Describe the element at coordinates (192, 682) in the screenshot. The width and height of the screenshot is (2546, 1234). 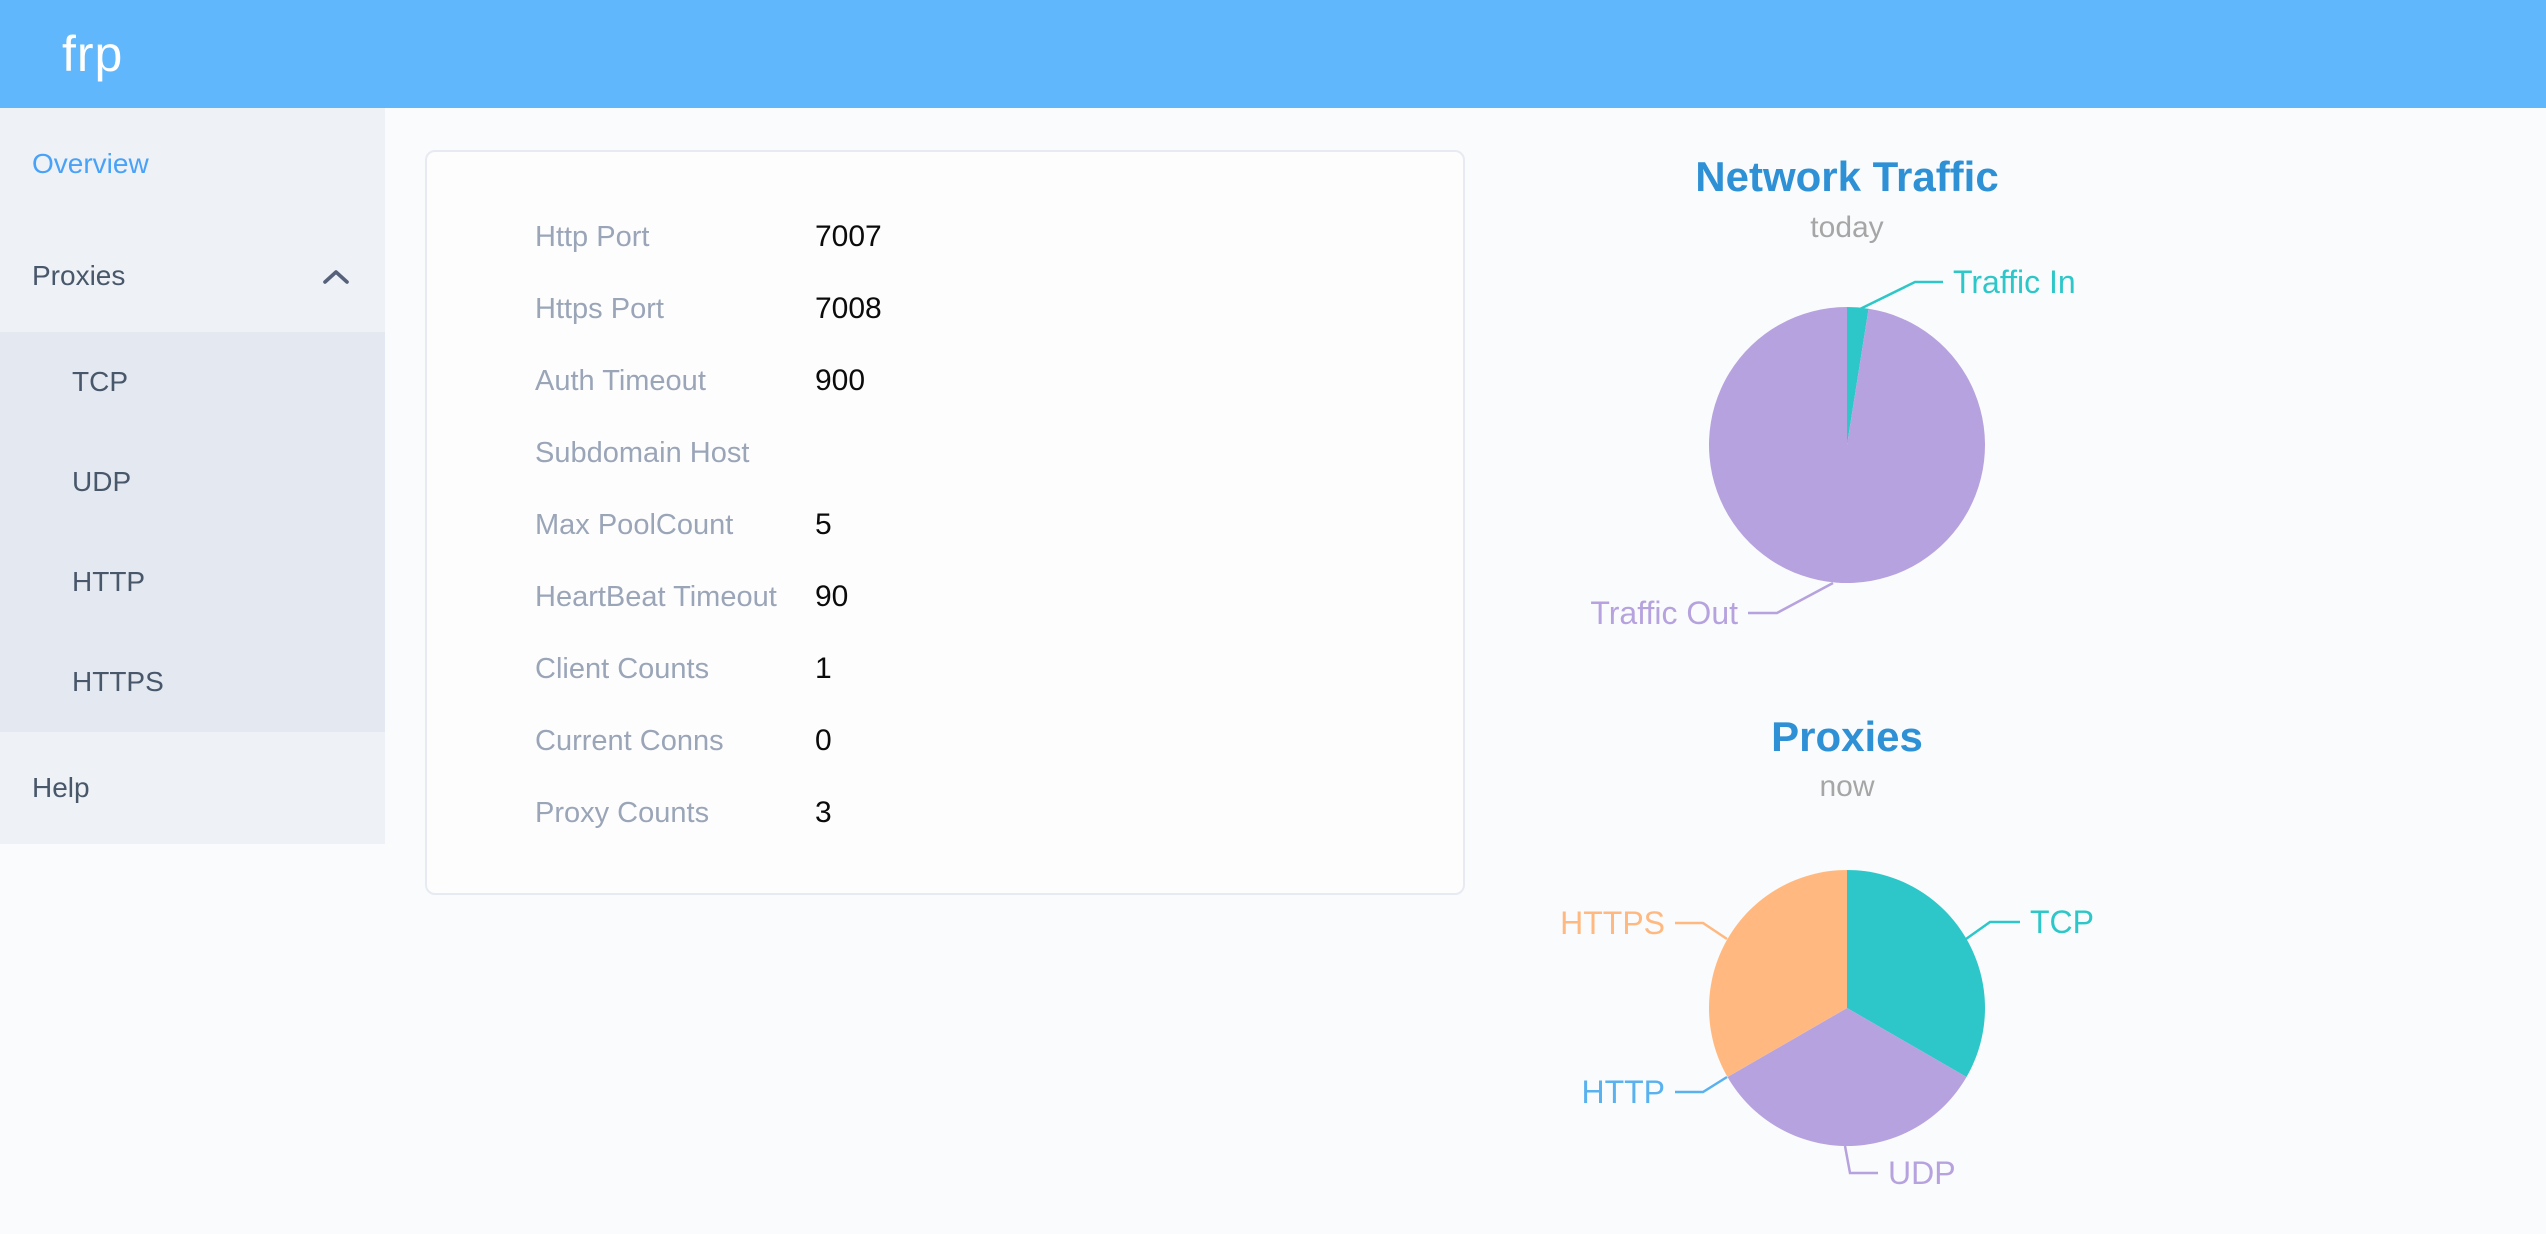
I see `sidebar-item-https: HTTPS` at that location.